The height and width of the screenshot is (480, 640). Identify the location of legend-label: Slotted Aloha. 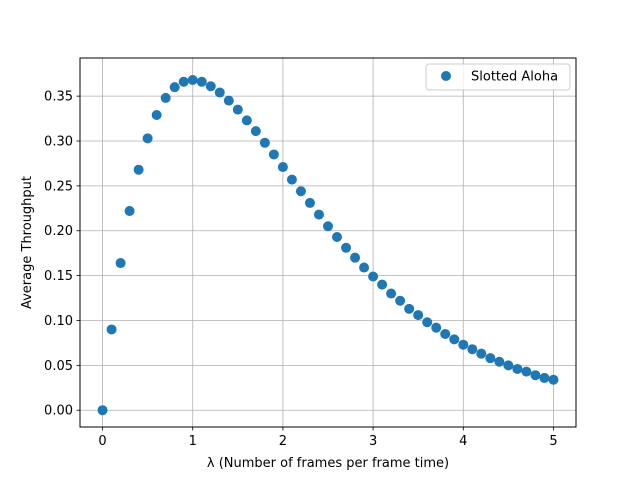
(514, 77).